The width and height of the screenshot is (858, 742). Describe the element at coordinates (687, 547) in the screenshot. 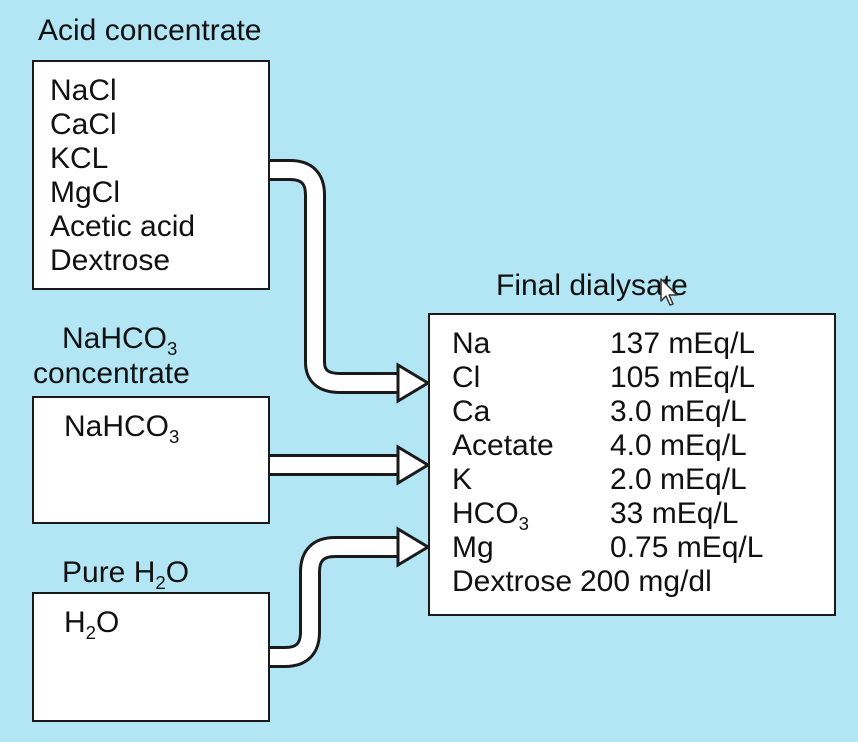

I see `component-value: 0.75 mEq/L` at that location.